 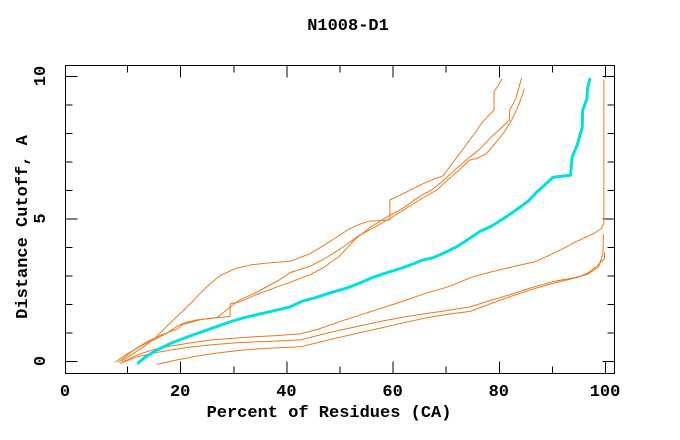 What do you see at coordinates (41, 76) in the screenshot?
I see `y-tick-label: 10` at bounding box center [41, 76].